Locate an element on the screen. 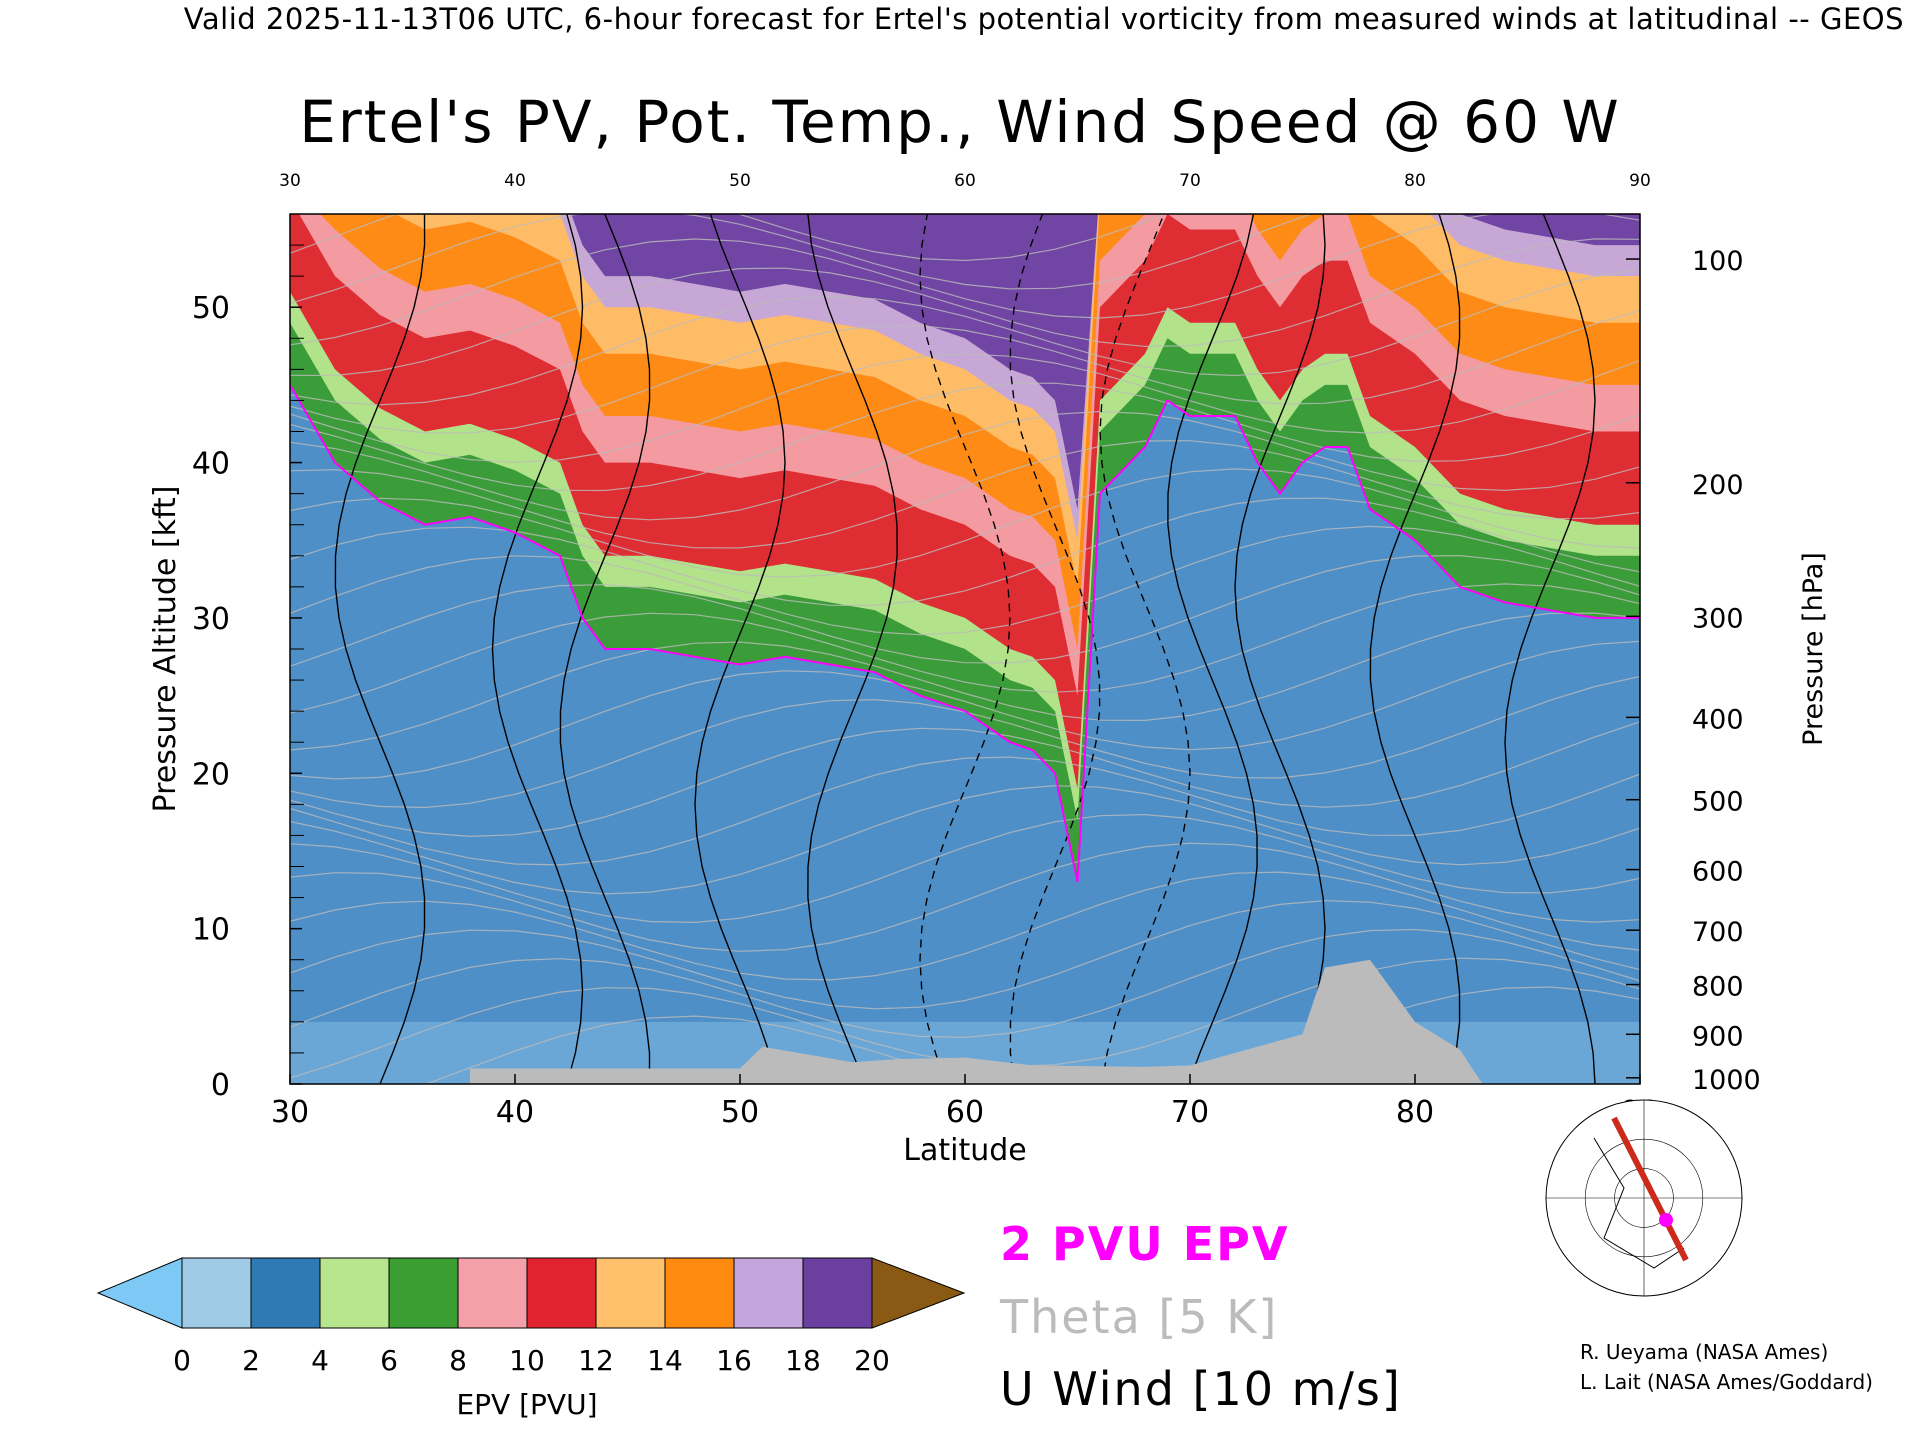 This screenshot has height=1440, width=1920. y-right-tick-label: 1000 is located at coordinates (1726, 1080).